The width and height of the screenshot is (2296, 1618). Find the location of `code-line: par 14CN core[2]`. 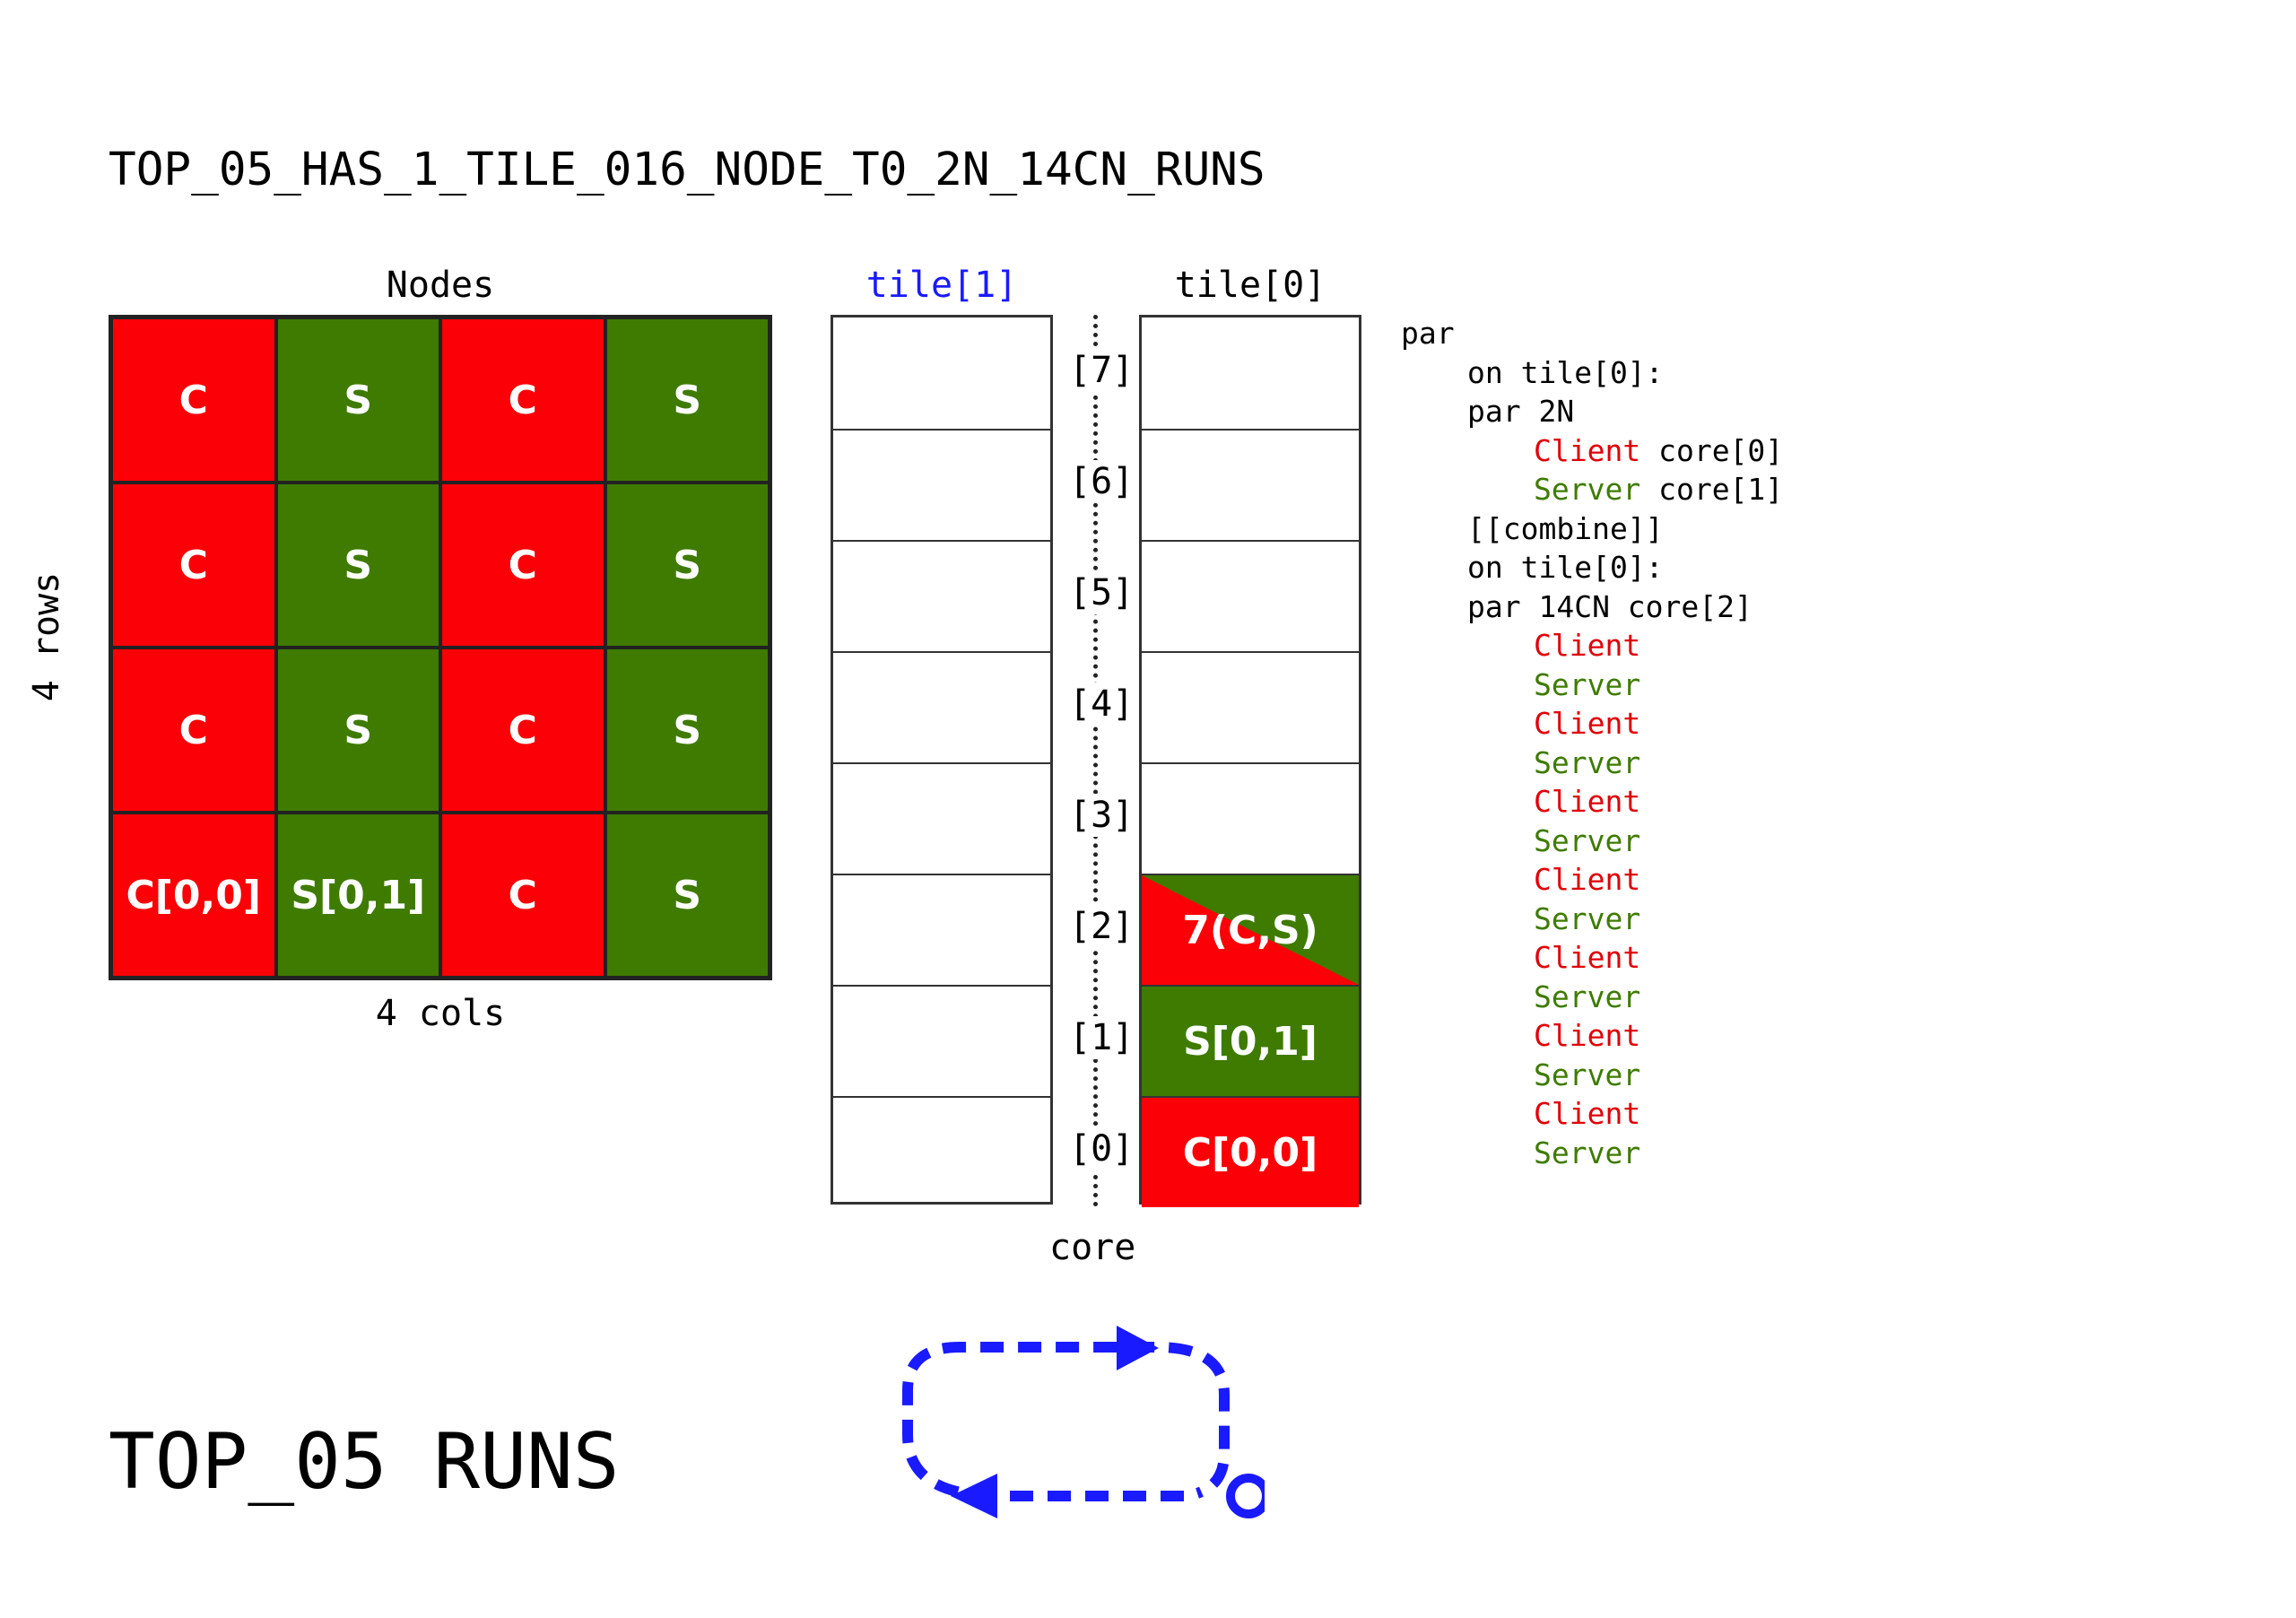

code-line: par 14CN core[2] is located at coordinates (1592, 607).